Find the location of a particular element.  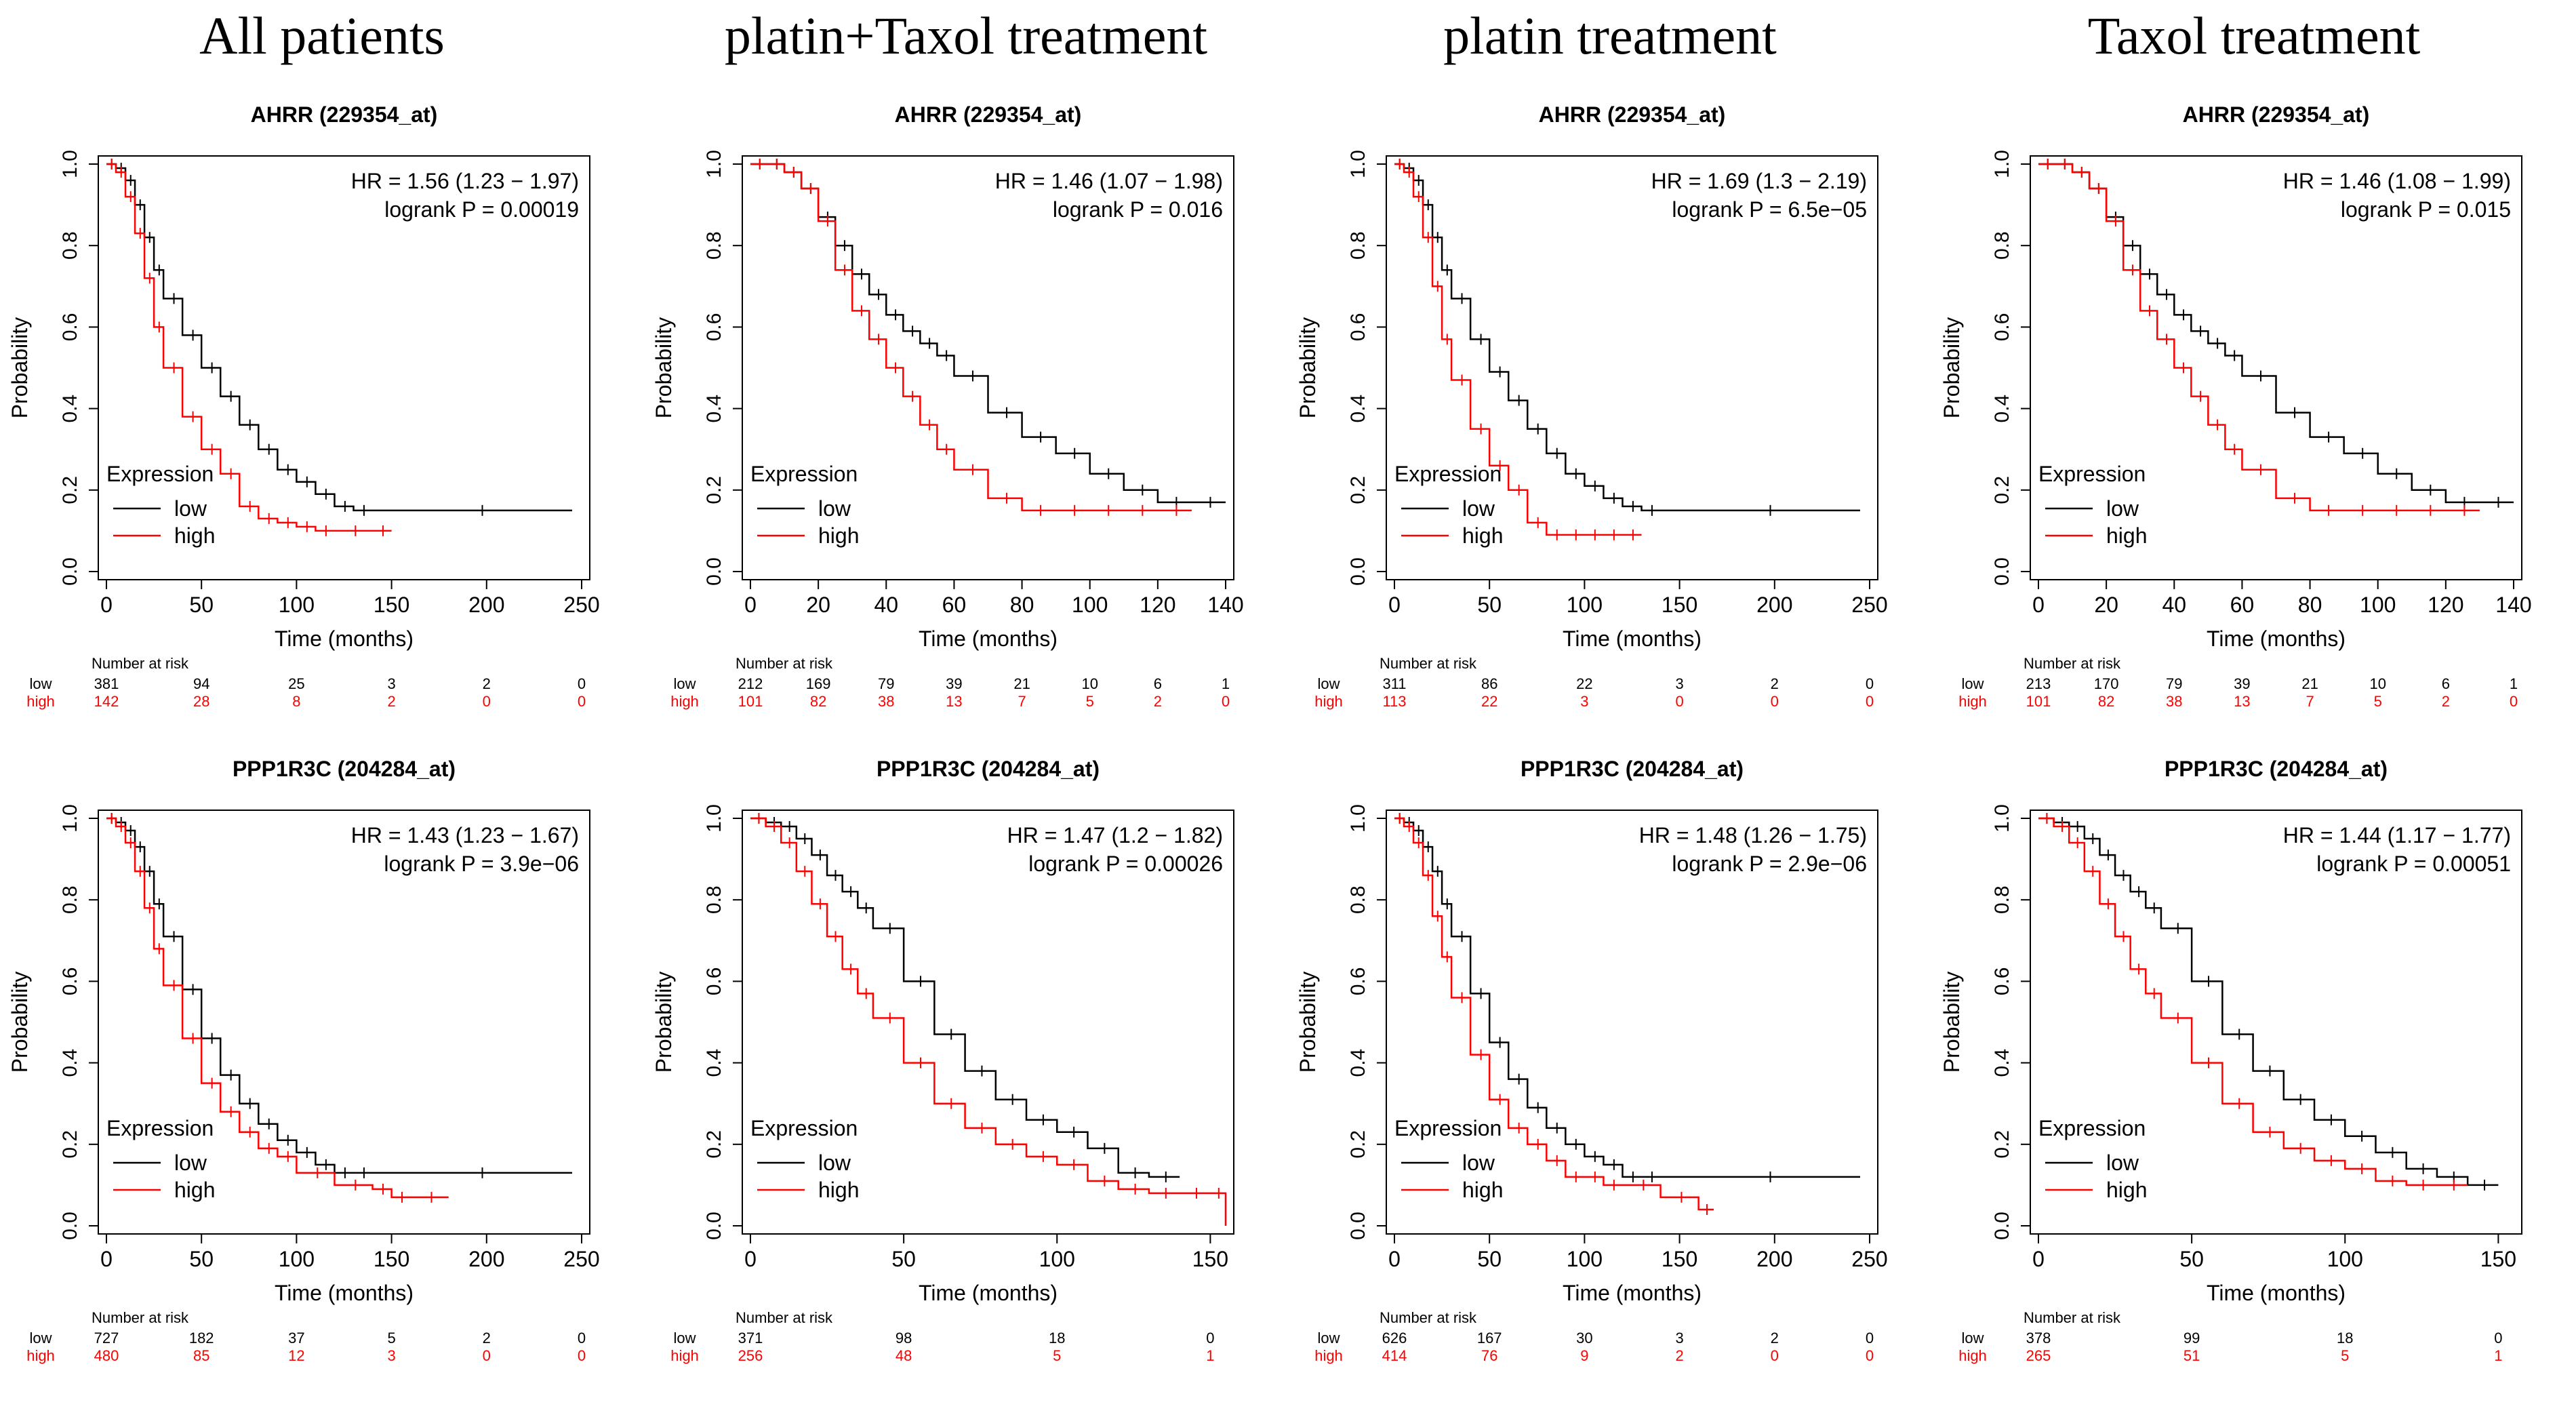

x-tick-label: 140 is located at coordinates (2513, 605).